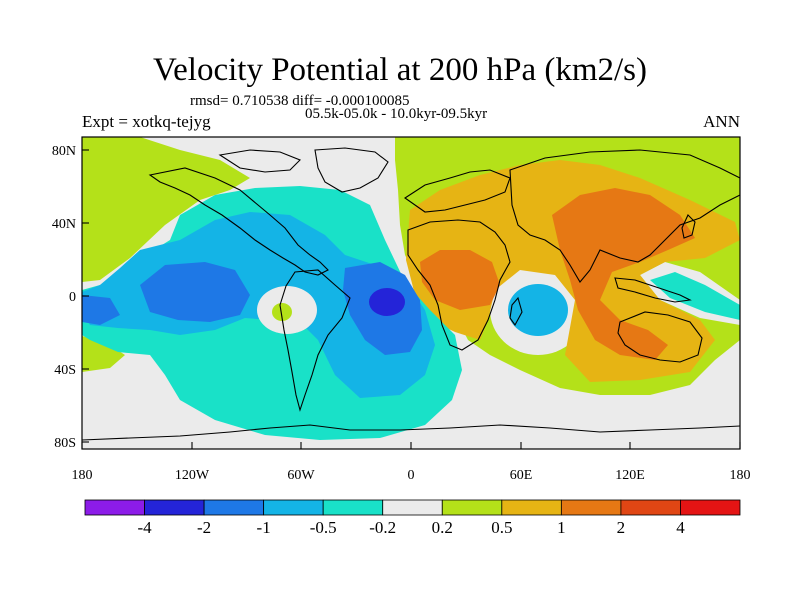  I want to click on field-pos-weak-nw, so click(166, 209).